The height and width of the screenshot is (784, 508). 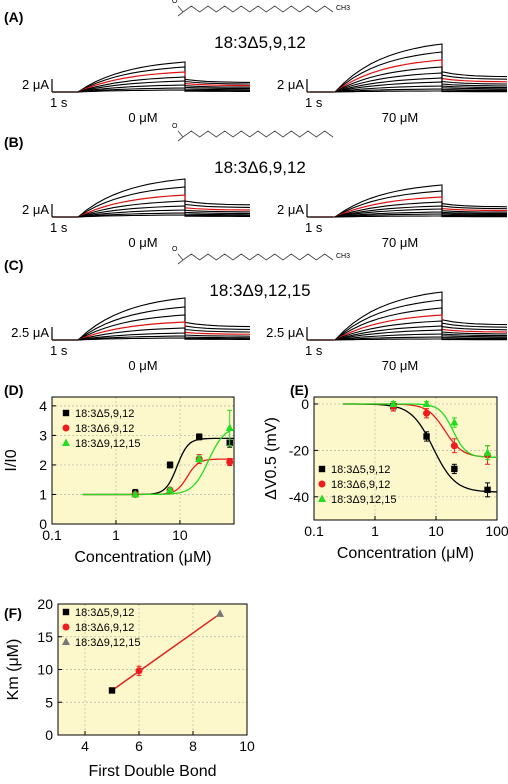 What do you see at coordinates (152, 771) in the screenshot?
I see `x-axis-label: First Double Bond` at bounding box center [152, 771].